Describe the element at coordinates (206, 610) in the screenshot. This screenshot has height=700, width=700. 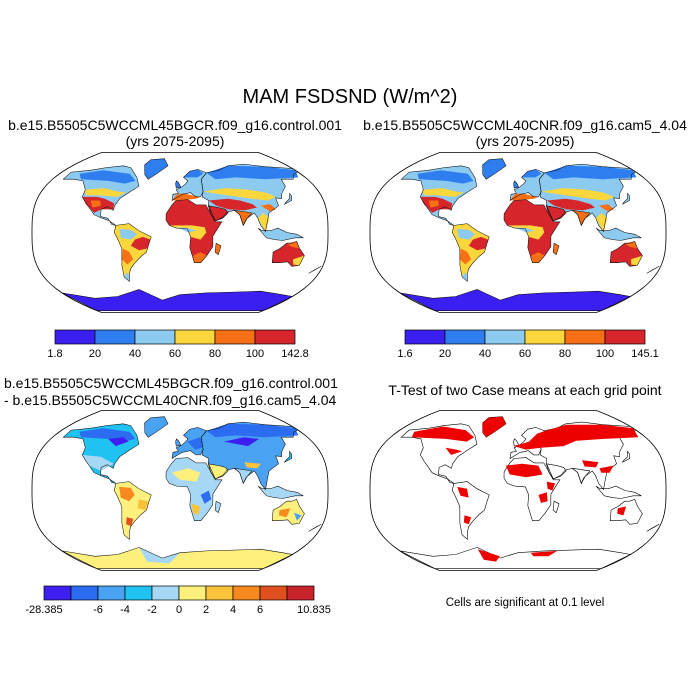
I see `colorbar-tick-label: 2` at that location.